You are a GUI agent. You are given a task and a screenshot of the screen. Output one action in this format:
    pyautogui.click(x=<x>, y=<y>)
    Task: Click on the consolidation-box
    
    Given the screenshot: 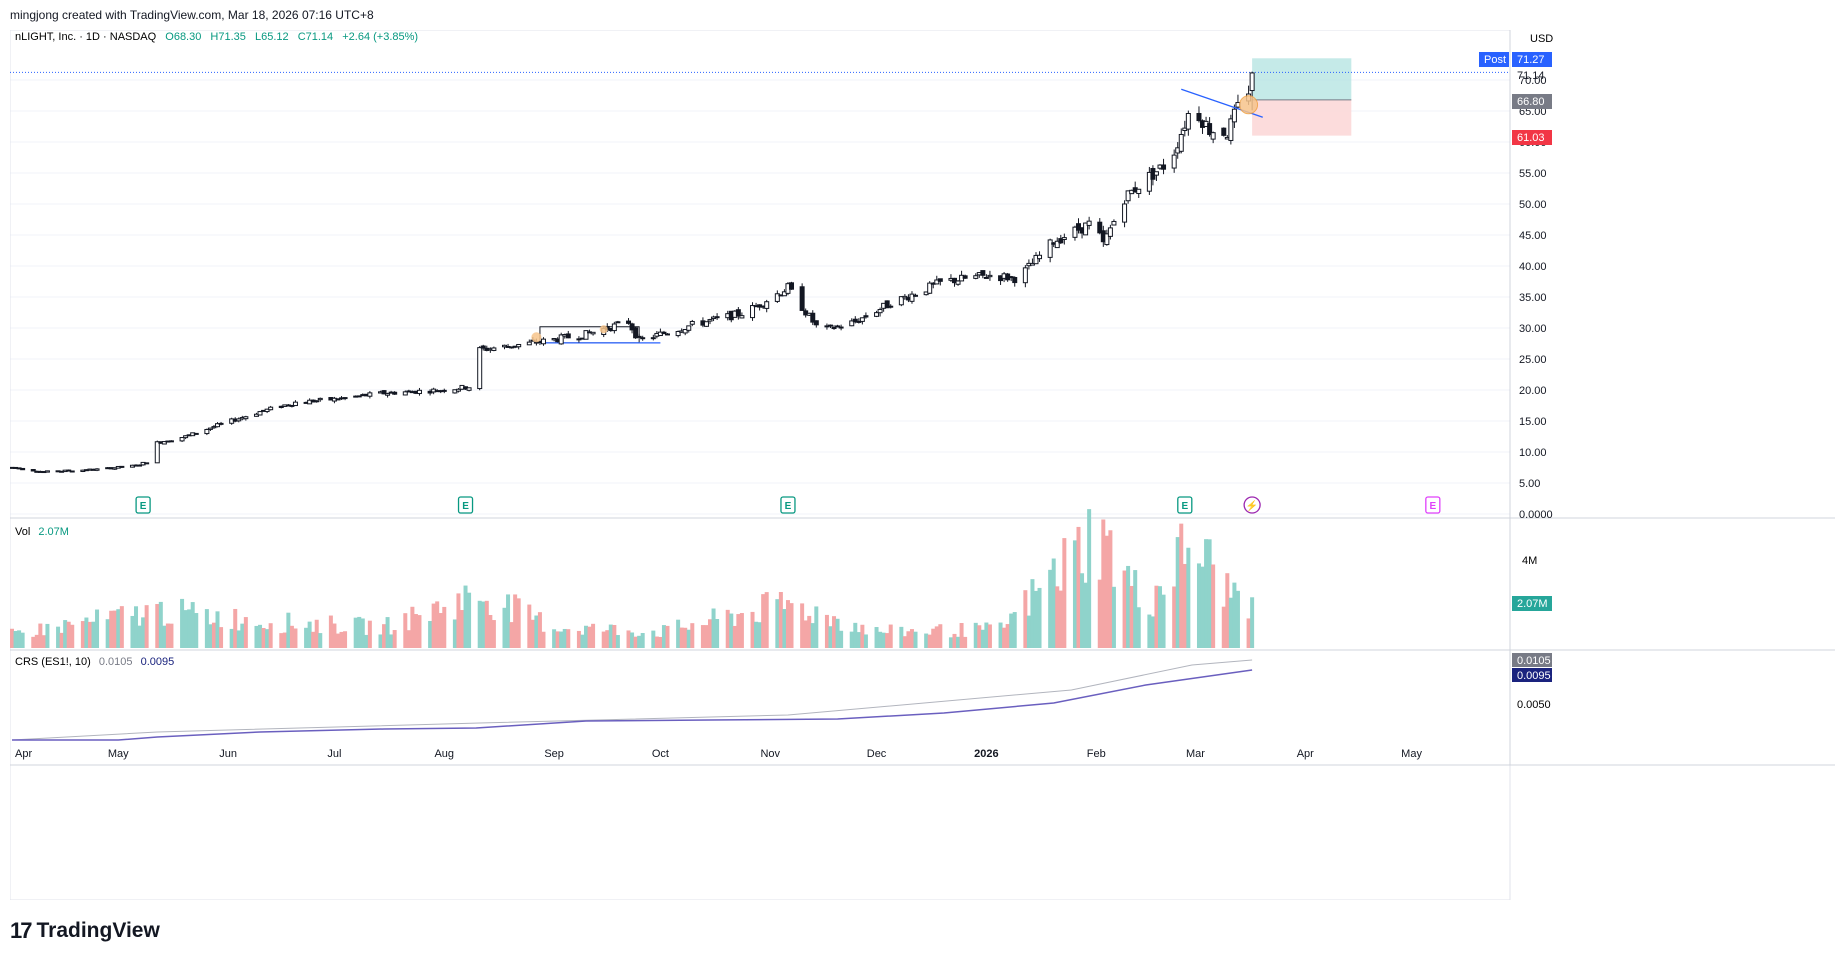 What is the action you would take?
    pyautogui.click(x=589, y=335)
    